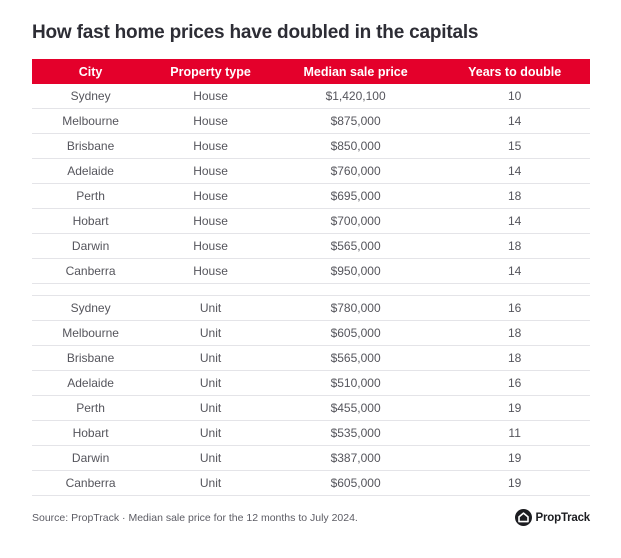 The height and width of the screenshot is (558, 621). I want to click on cell-years-to-double: 11, so click(514, 433).